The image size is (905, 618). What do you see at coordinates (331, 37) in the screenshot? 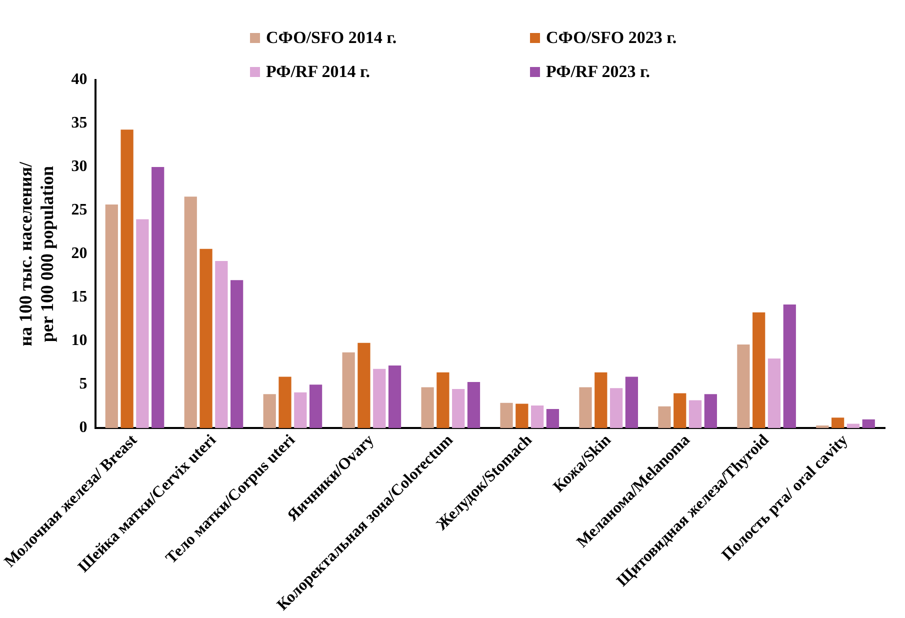
I see `legend-label: СФО/SFO 2014 г.` at bounding box center [331, 37].